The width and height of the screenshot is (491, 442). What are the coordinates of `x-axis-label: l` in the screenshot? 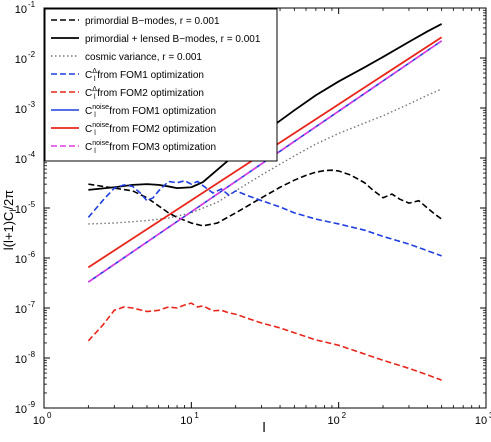 It's located at (263, 427).